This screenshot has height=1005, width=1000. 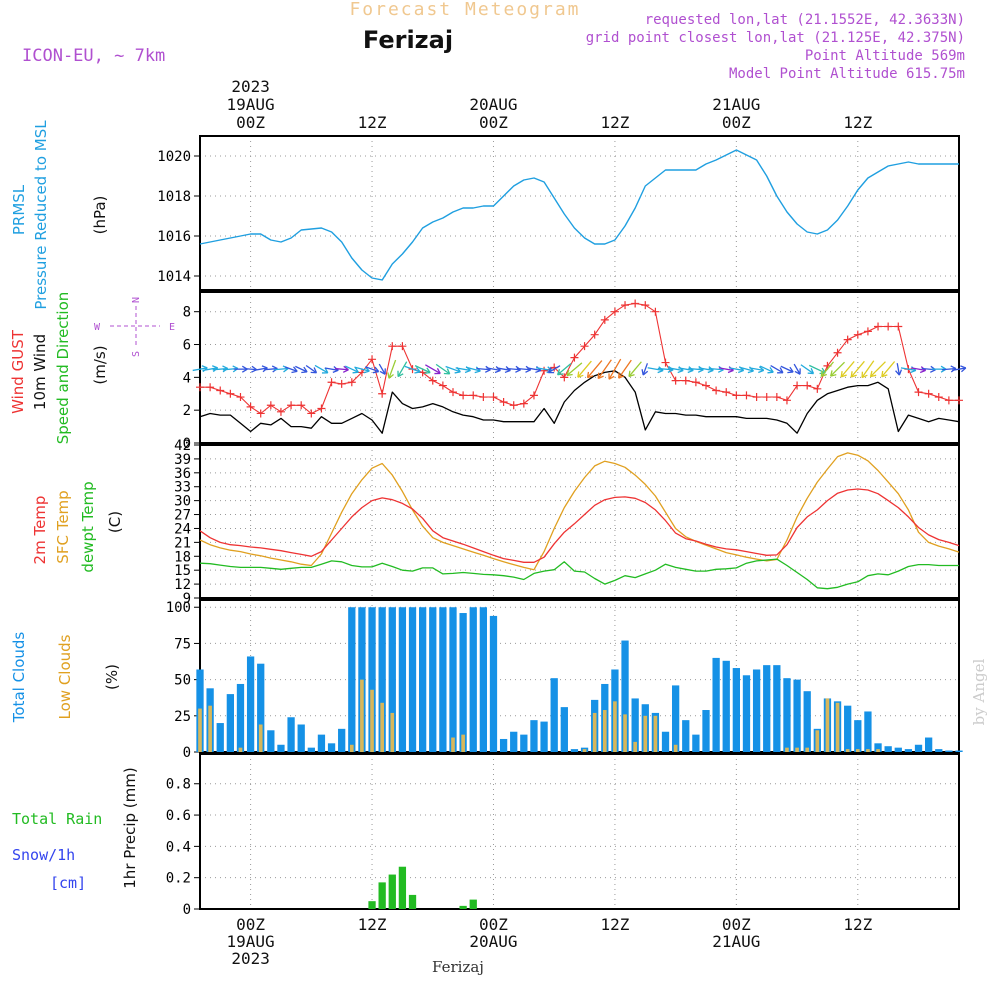 What do you see at coordinates (172, 327) in the screenshot?
I see `compass-east: E` at bounding box center [172, 327].